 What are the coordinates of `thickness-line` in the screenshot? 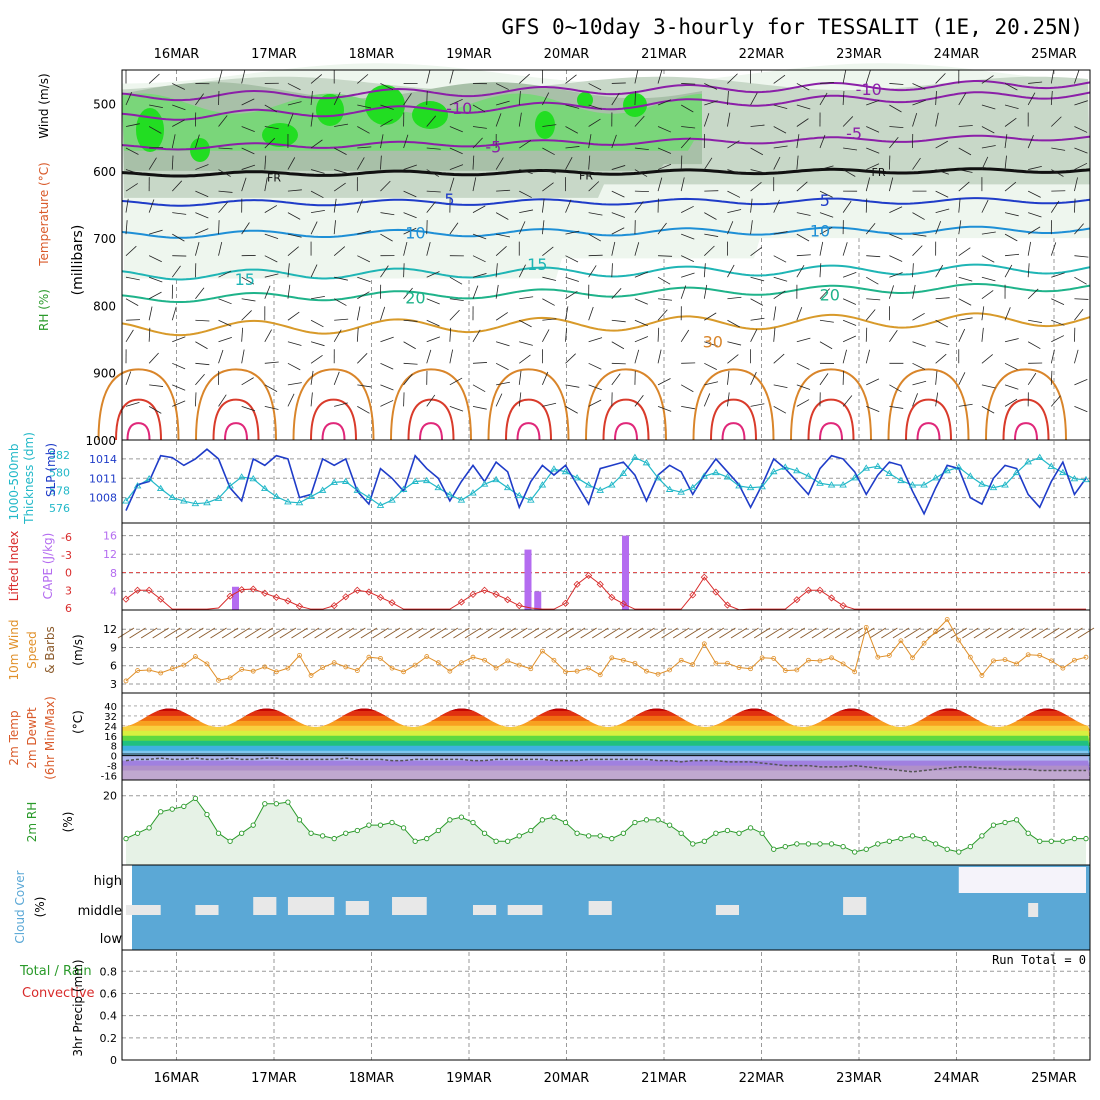 It's located at (606, 481).